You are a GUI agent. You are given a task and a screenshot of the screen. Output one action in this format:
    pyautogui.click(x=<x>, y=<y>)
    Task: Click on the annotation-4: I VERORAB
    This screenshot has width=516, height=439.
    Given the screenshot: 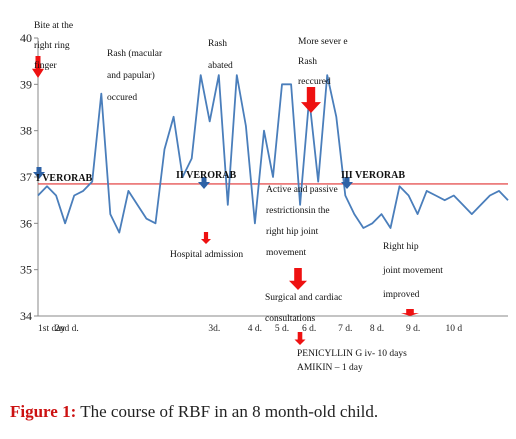 What is the action you would take?
    pyautogui.click(x=64, y=178)
    